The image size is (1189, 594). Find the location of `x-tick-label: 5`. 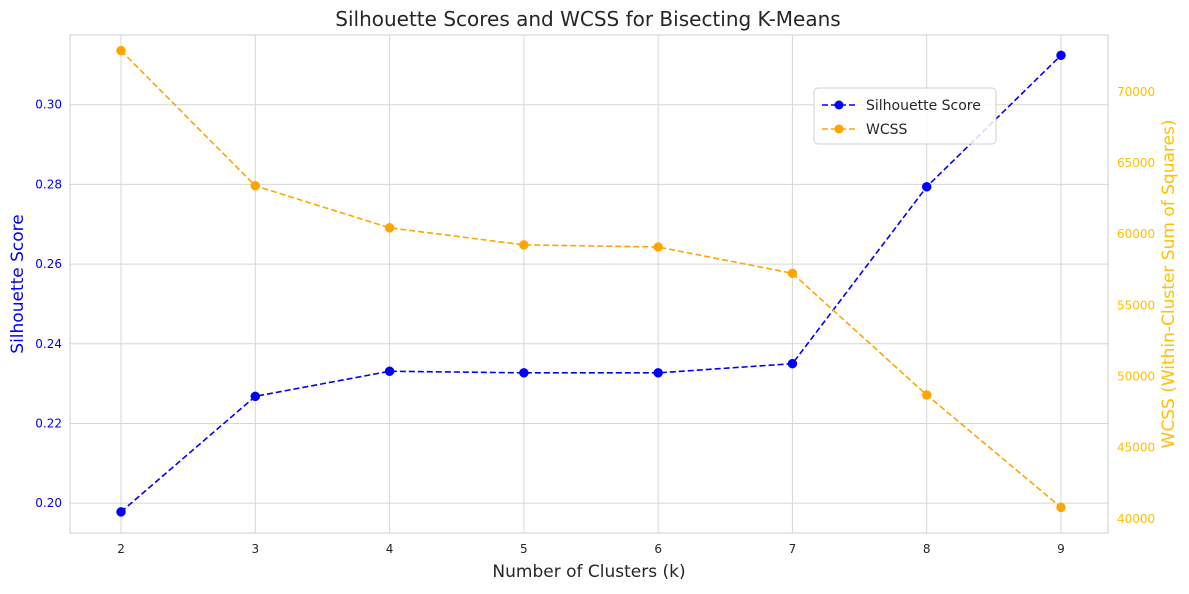

x-tick-label: 5 is located at coordinates (524, 549).